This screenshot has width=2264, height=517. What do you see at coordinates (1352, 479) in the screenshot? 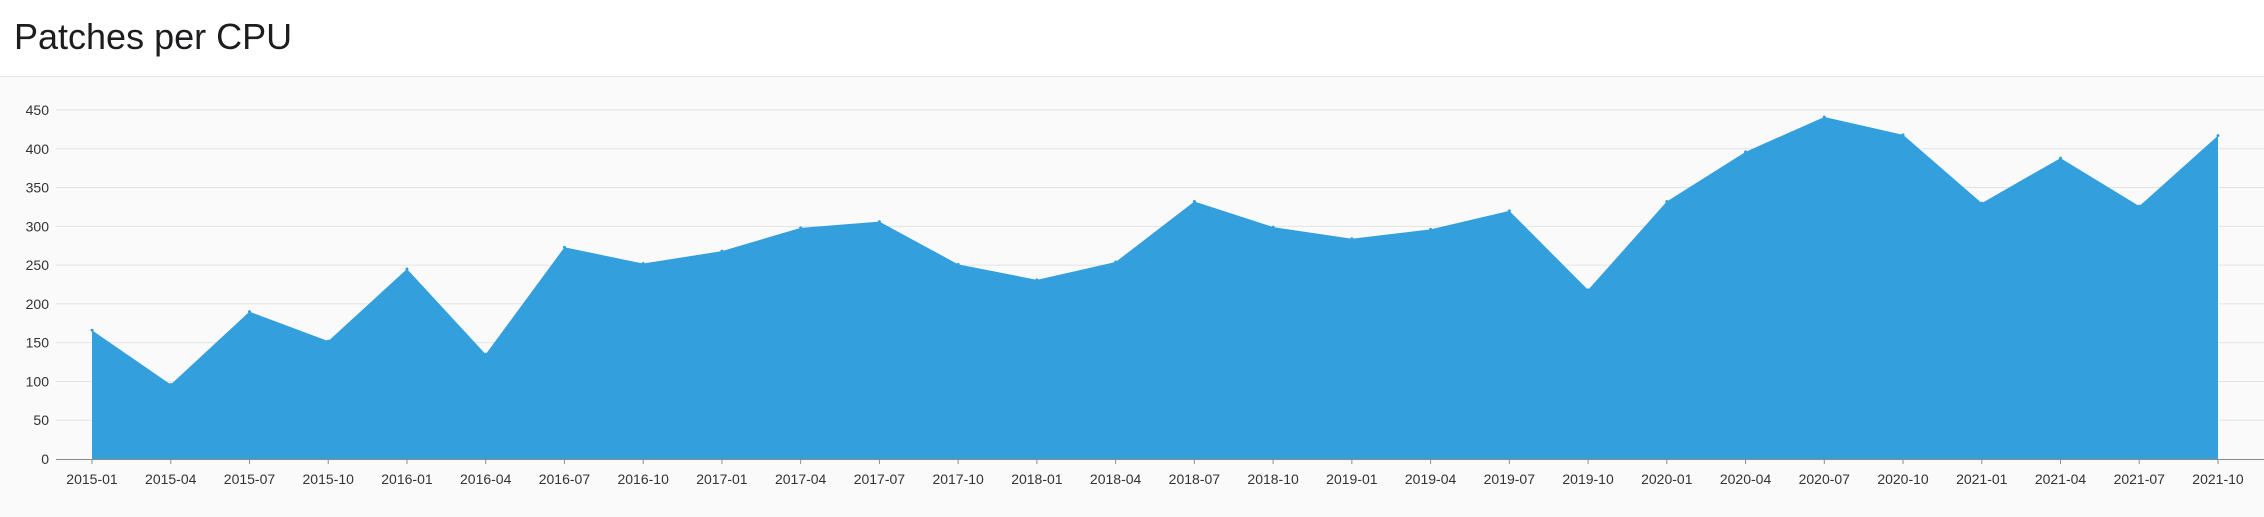
I see `x-tick-label: 2019-01` at bounding box center [1352, 479].